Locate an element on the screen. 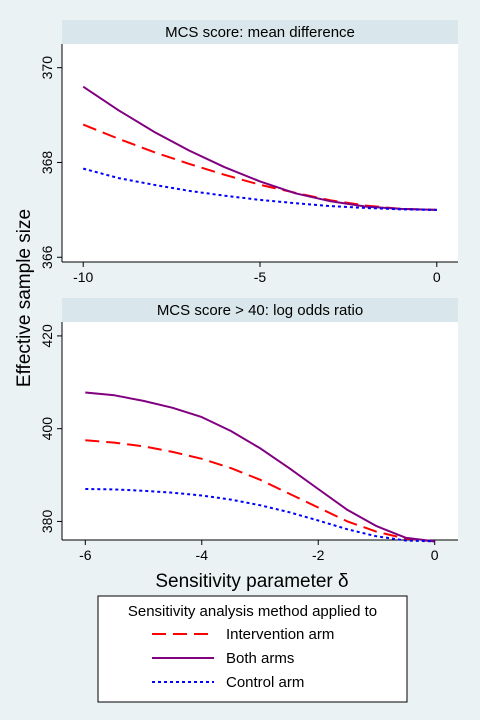  y-tick-label: 400 is located at coordinates (47, 429).